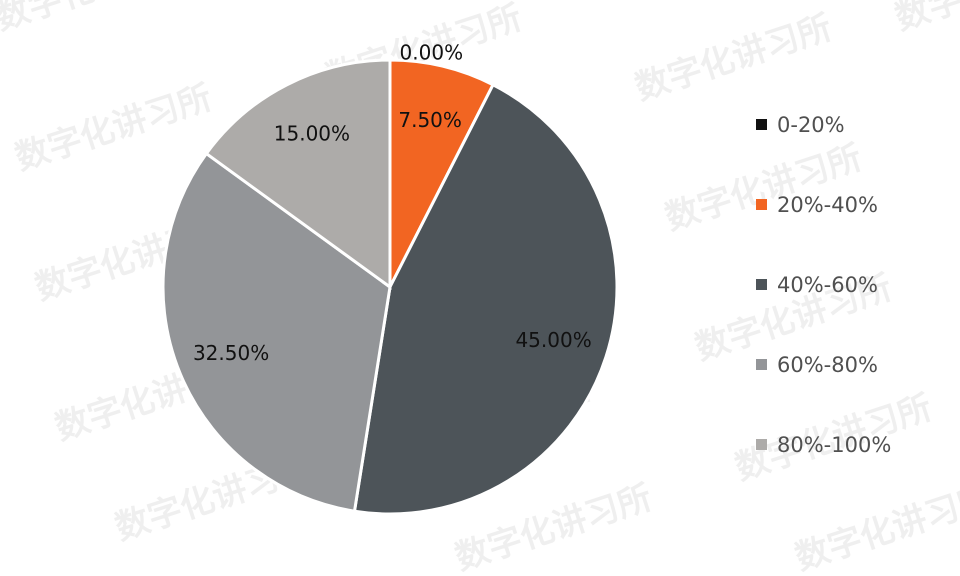 The height and width of the screenshot is (576, 960). What do you see at coordinates (827, 365) in the screenshot?
I see `legend-entry: 60%-80%` at bounding box center [827, 365].